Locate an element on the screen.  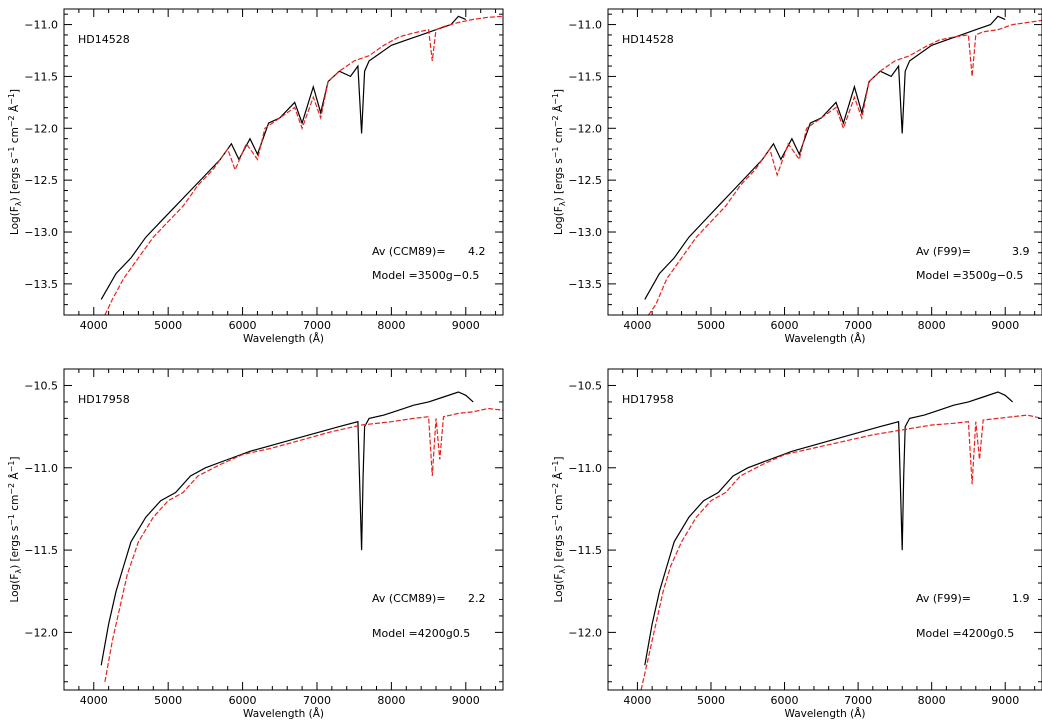
extinction-value: 2.2 is located at coordinates (477, 598).